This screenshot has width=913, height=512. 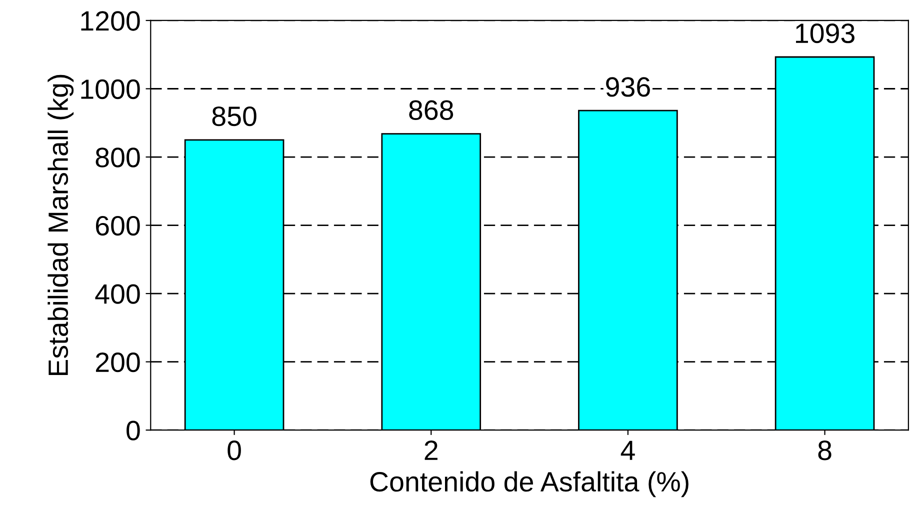 I want to click on y-tick-label: 800, so click(x=118, y=158).